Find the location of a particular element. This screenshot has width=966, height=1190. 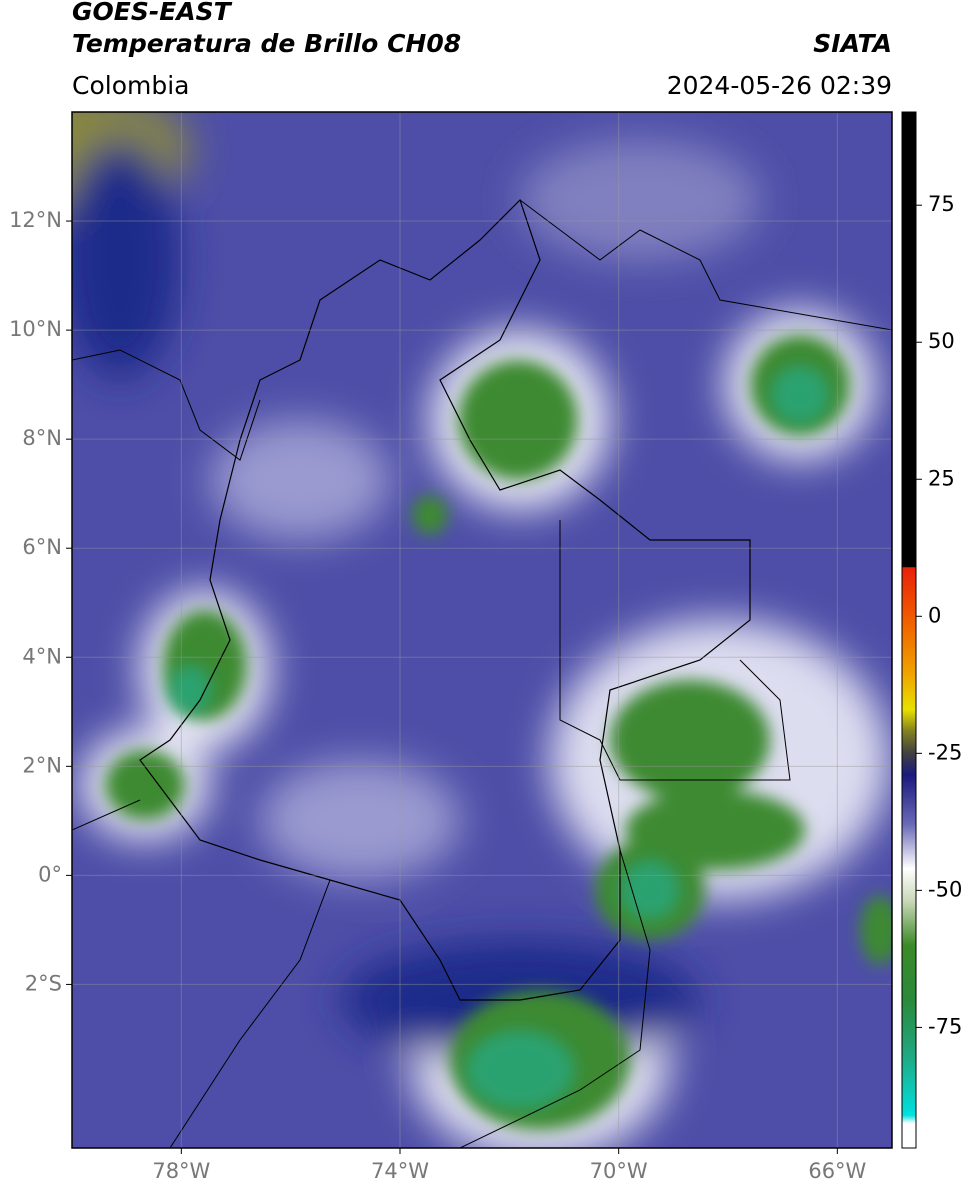

y-tick-label: 8°N is located at coordinates (42, 438).